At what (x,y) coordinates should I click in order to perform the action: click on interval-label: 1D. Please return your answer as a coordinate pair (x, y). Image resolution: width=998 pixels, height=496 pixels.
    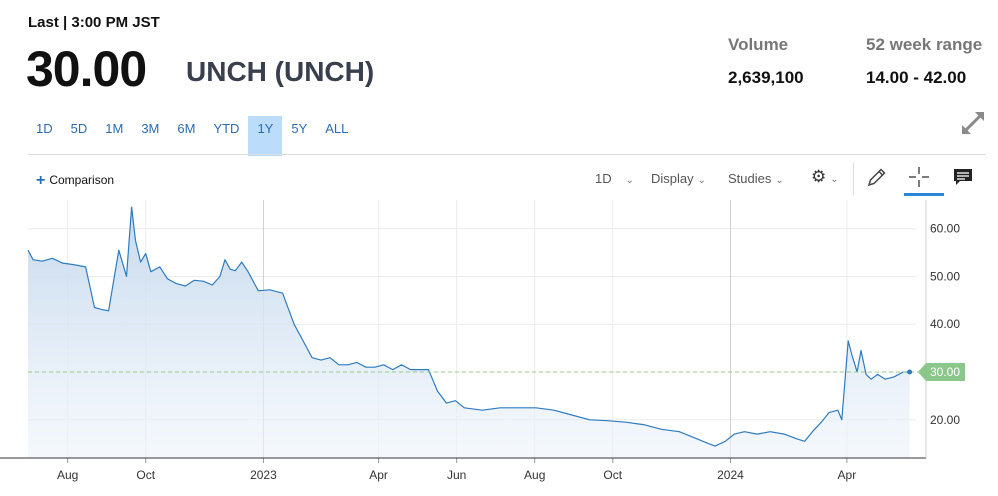
    Looking at the image, I should click on (603, 178).